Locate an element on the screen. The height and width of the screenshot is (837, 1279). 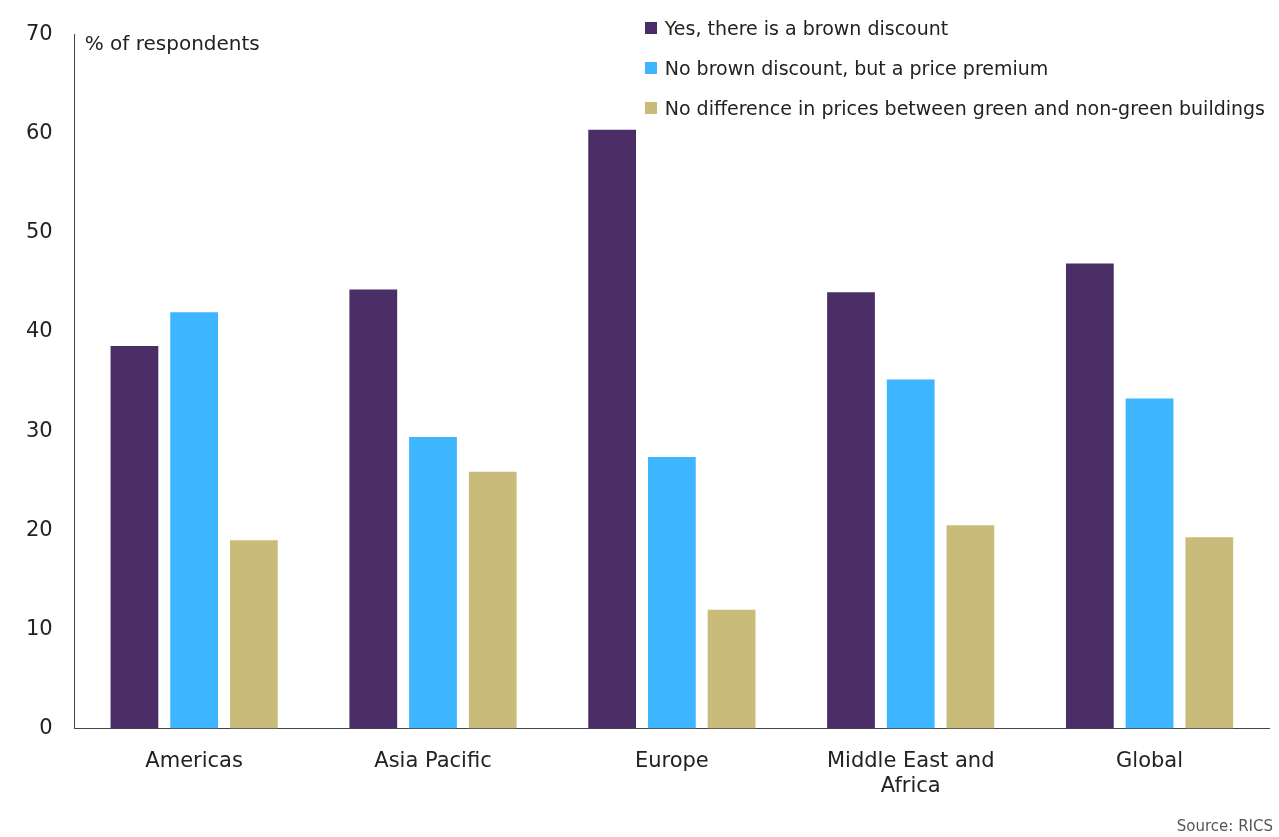
x-tick-label: Asia Pacific is located at coordinates (433, 759).